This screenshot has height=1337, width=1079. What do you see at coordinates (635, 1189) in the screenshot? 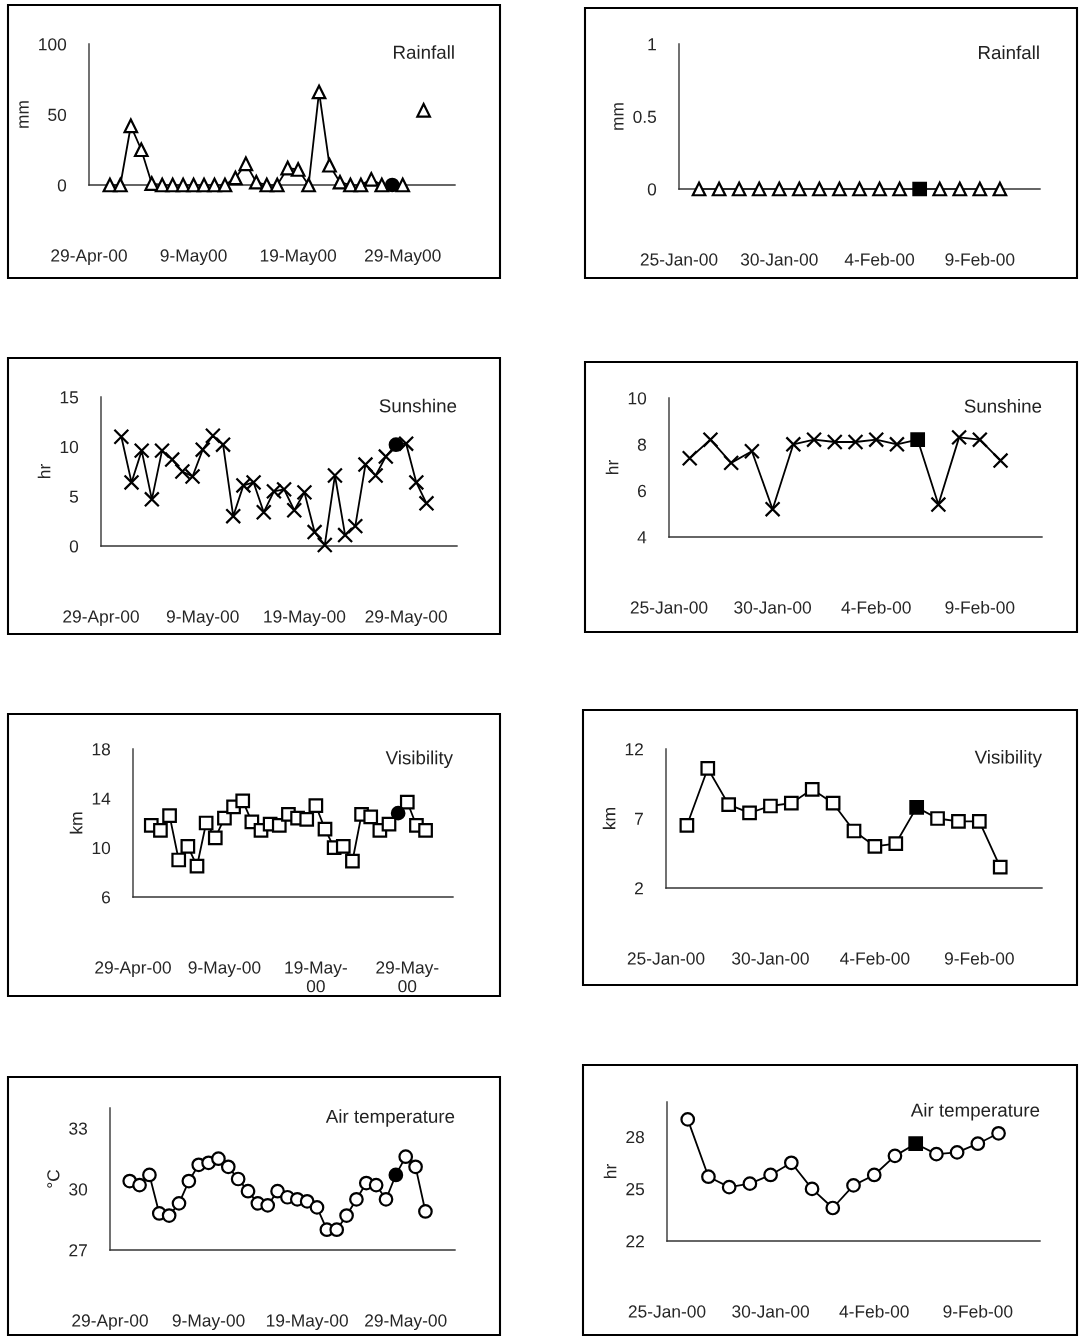
I see `y-tick-label: 25` at bounding box center [635, 1189].